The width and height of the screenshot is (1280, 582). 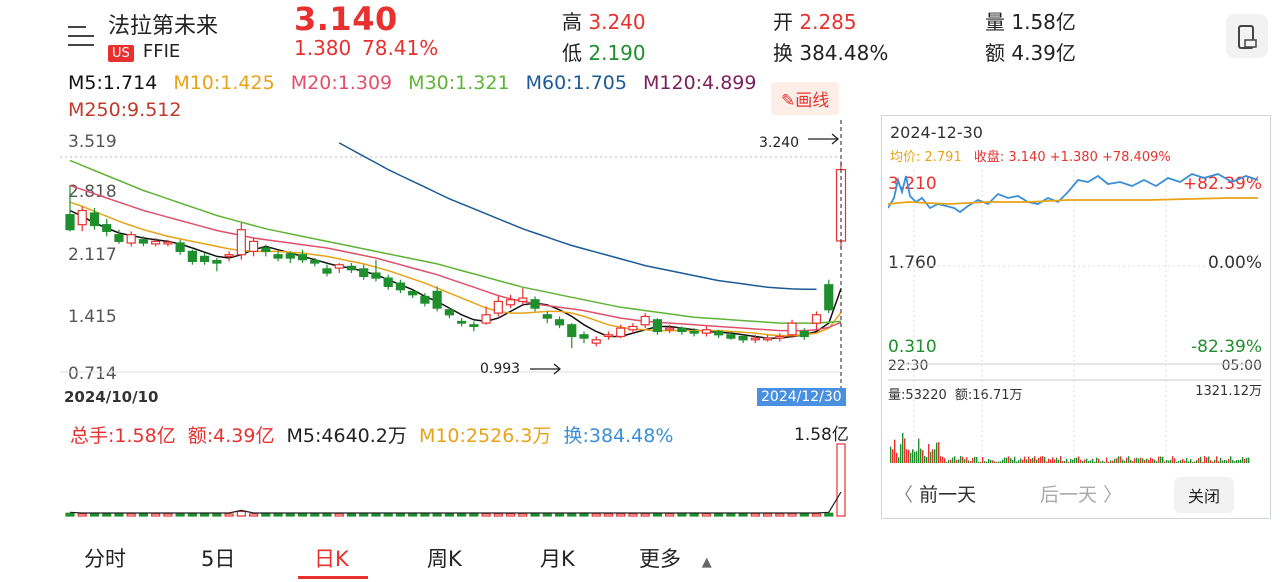 What do you see at coordinates (444, 559) in the screenshot?
I see `tab-weekly-k: 周K` at bounding box center [444, 559].